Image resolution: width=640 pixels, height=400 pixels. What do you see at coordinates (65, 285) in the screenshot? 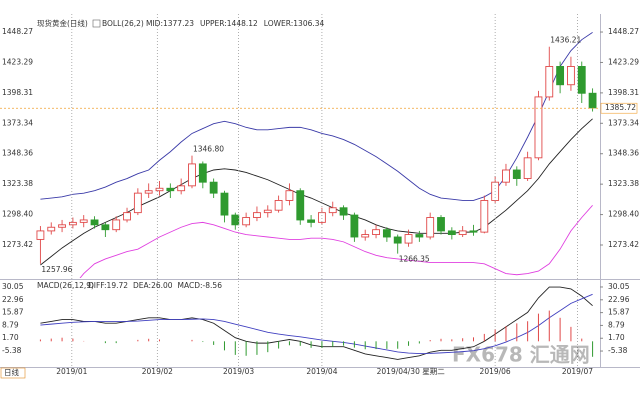
I see `indicator-name: MACD(26,12,9)` at bounding box center [65, 285].